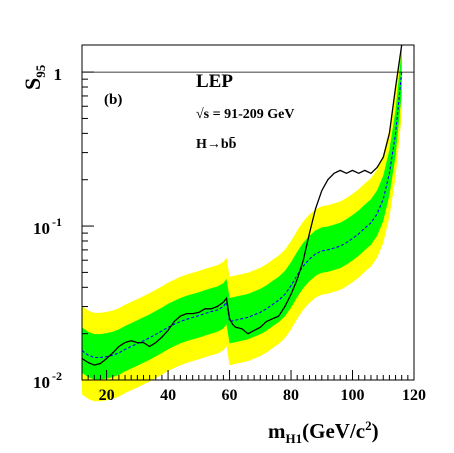 The width and height of the screenshot is (454, 453). Describe the element at coordinates (323, 432) in the screenshot. I see `x-axis-label: mH1(GeV/c2)` at that location.